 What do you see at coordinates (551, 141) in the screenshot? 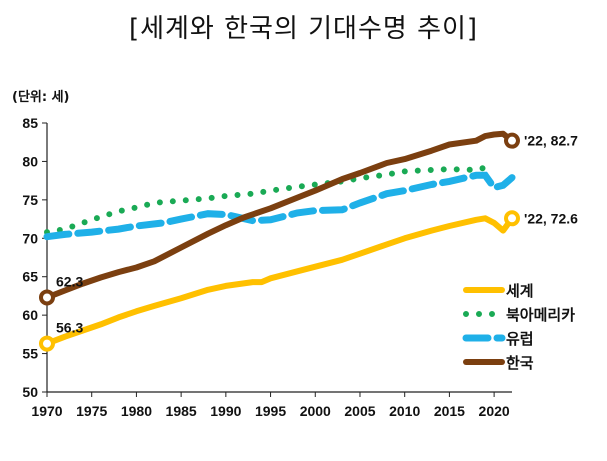
I see `data-label-korea-end: '22, 82.7` at bounding box center [551, 141].